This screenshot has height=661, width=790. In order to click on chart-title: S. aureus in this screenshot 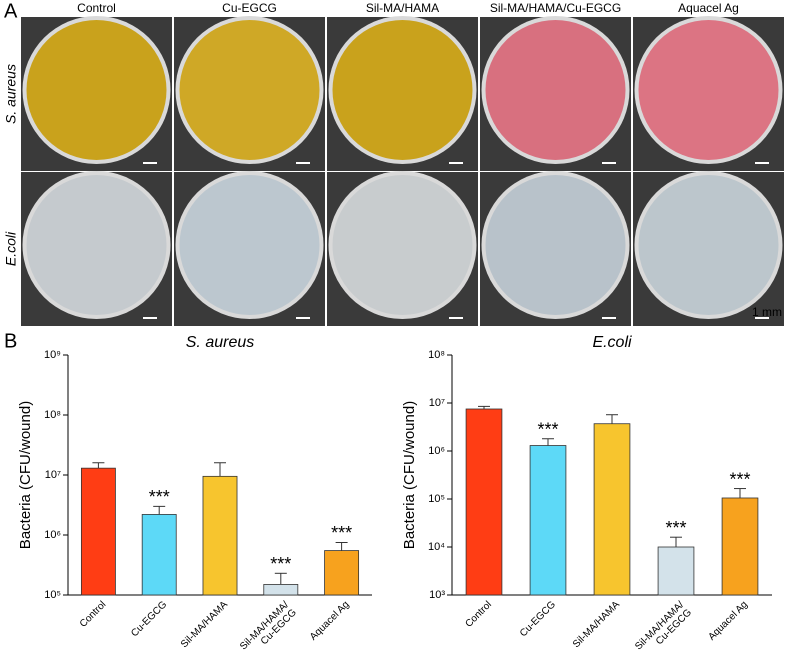, I will do `click(220, 342)`.